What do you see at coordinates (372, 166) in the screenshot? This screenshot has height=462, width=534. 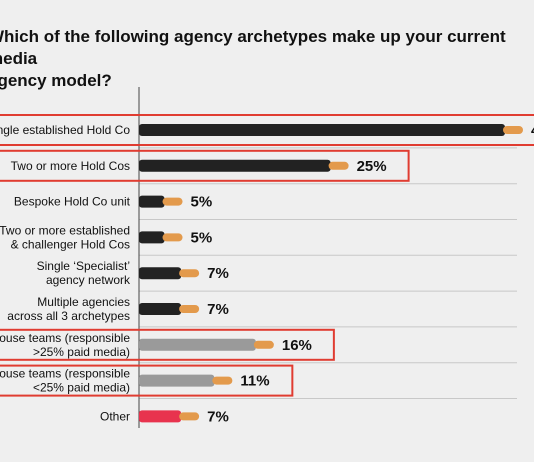 I see `data-label: 25%` at bounding box center [372, 166].